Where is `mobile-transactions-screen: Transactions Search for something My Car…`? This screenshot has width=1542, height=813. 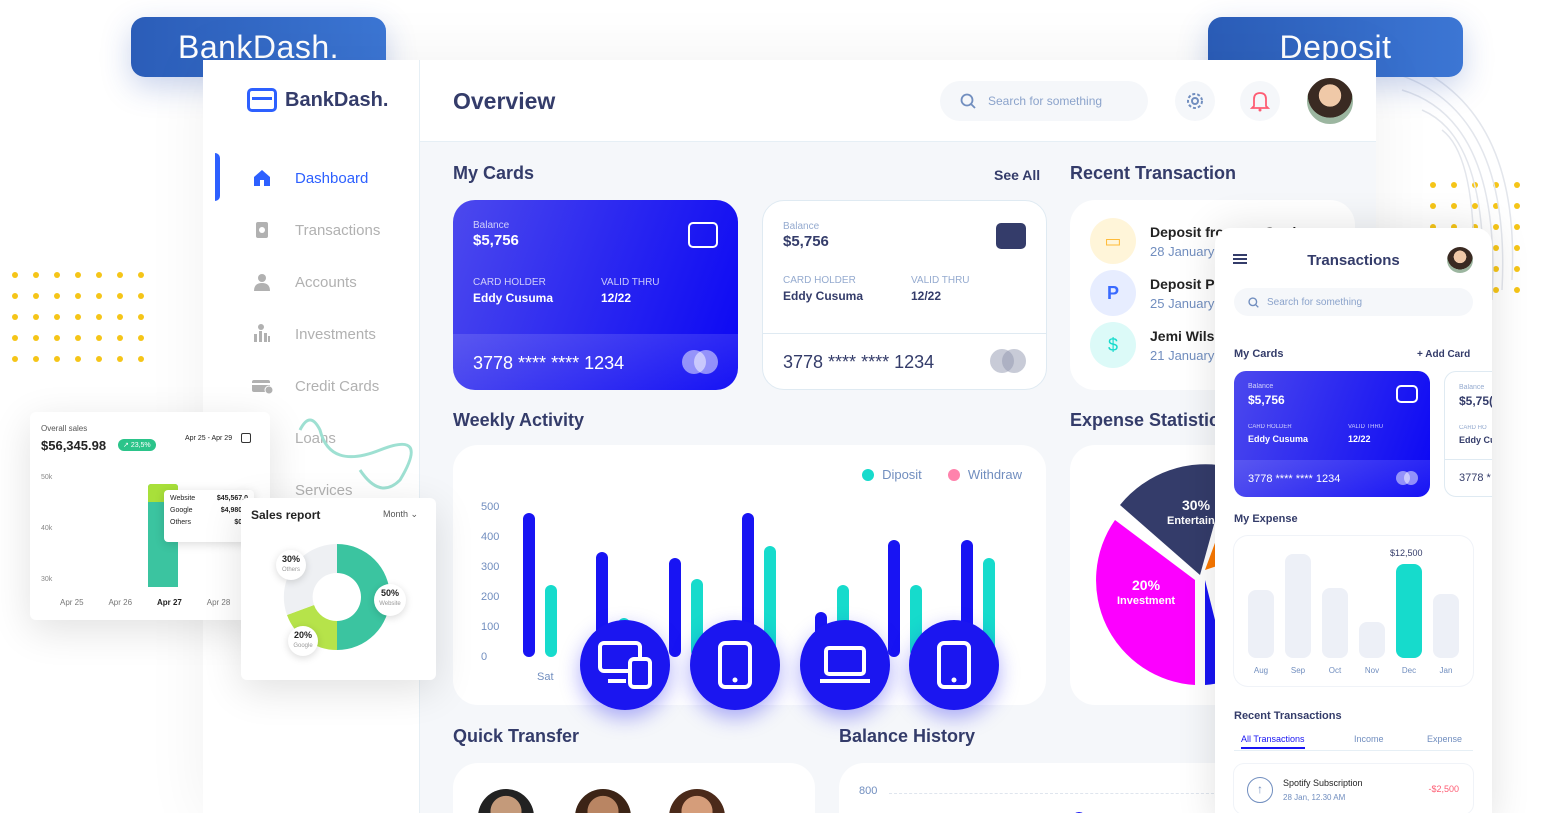
mobile-transactions-screen: Transactions Search for something My Car… is located at coordinates (1353, 520).